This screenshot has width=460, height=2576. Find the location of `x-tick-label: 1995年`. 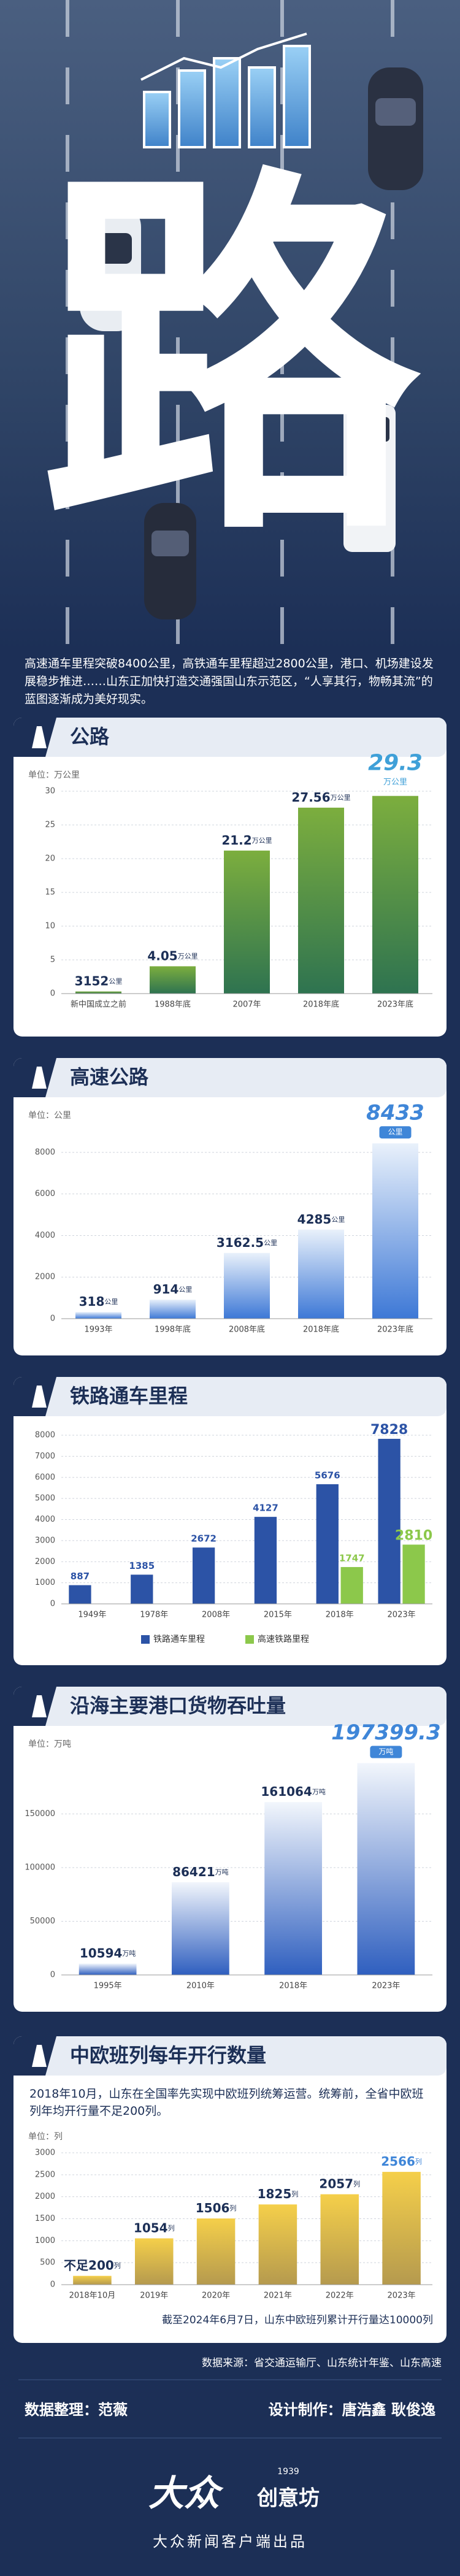

x-tick-label: 1995年 is located at coordinates (108, 1986).